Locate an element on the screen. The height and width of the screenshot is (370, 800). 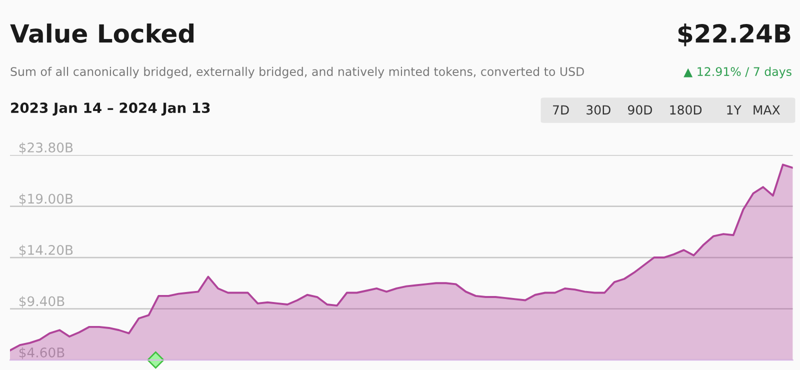
chart-title: Value Locked is located at coordinates (102, 33).